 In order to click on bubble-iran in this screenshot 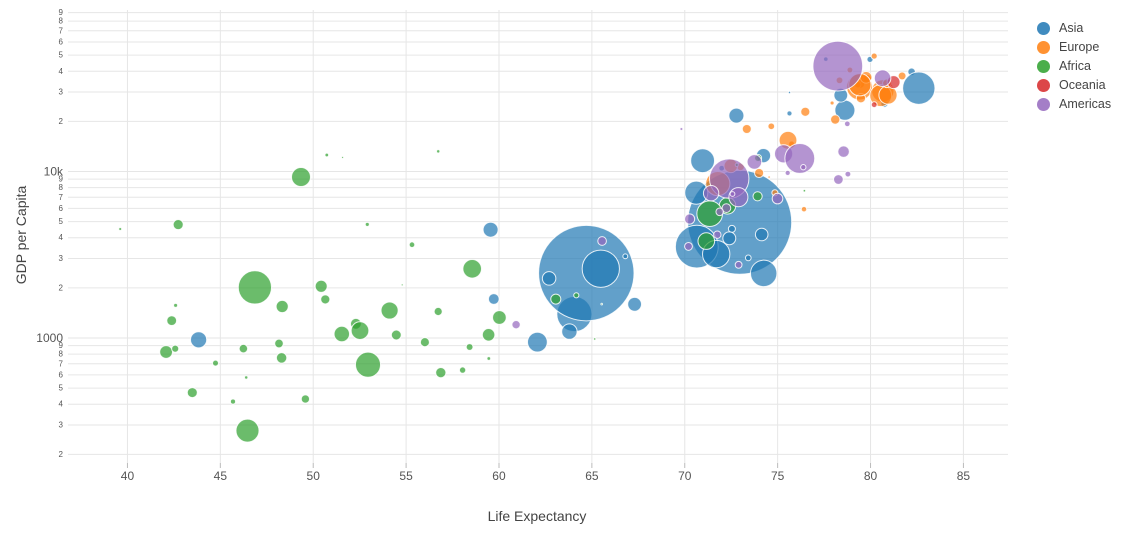, I will do `click(703, 161)`.